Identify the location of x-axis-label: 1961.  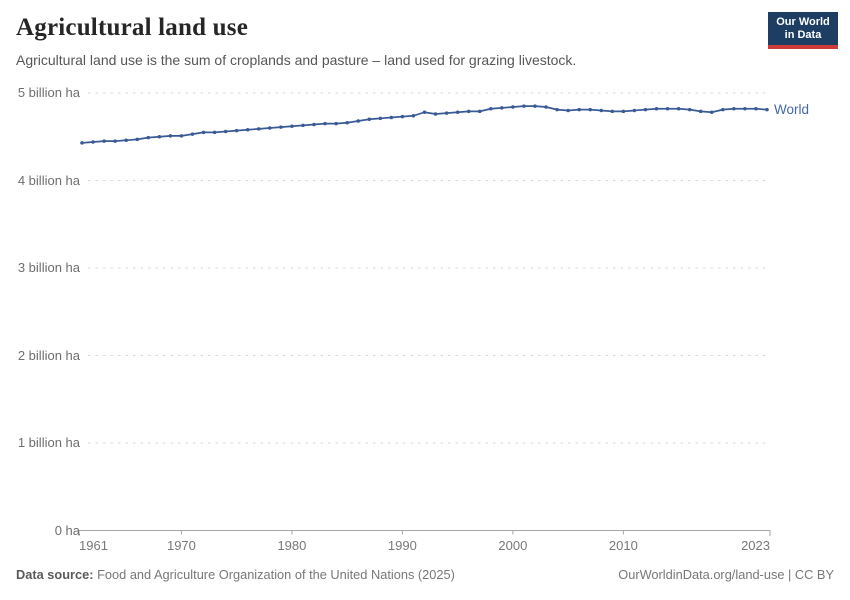
(93, 545).